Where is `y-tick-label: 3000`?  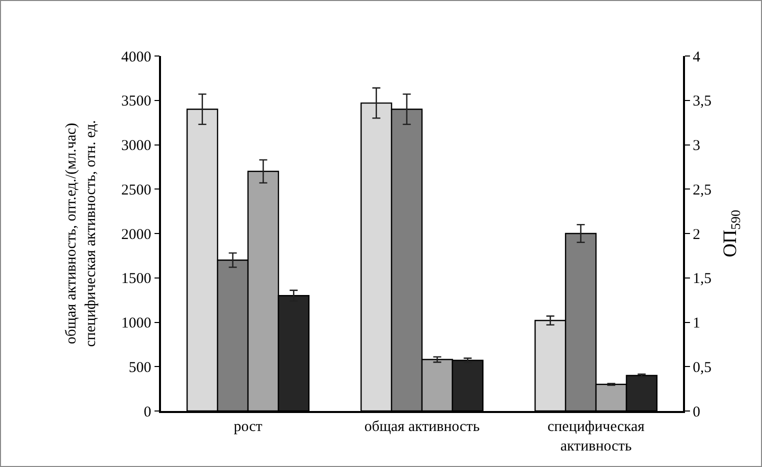 y-tick-label: 3000 is located at coordinates (136, 146).